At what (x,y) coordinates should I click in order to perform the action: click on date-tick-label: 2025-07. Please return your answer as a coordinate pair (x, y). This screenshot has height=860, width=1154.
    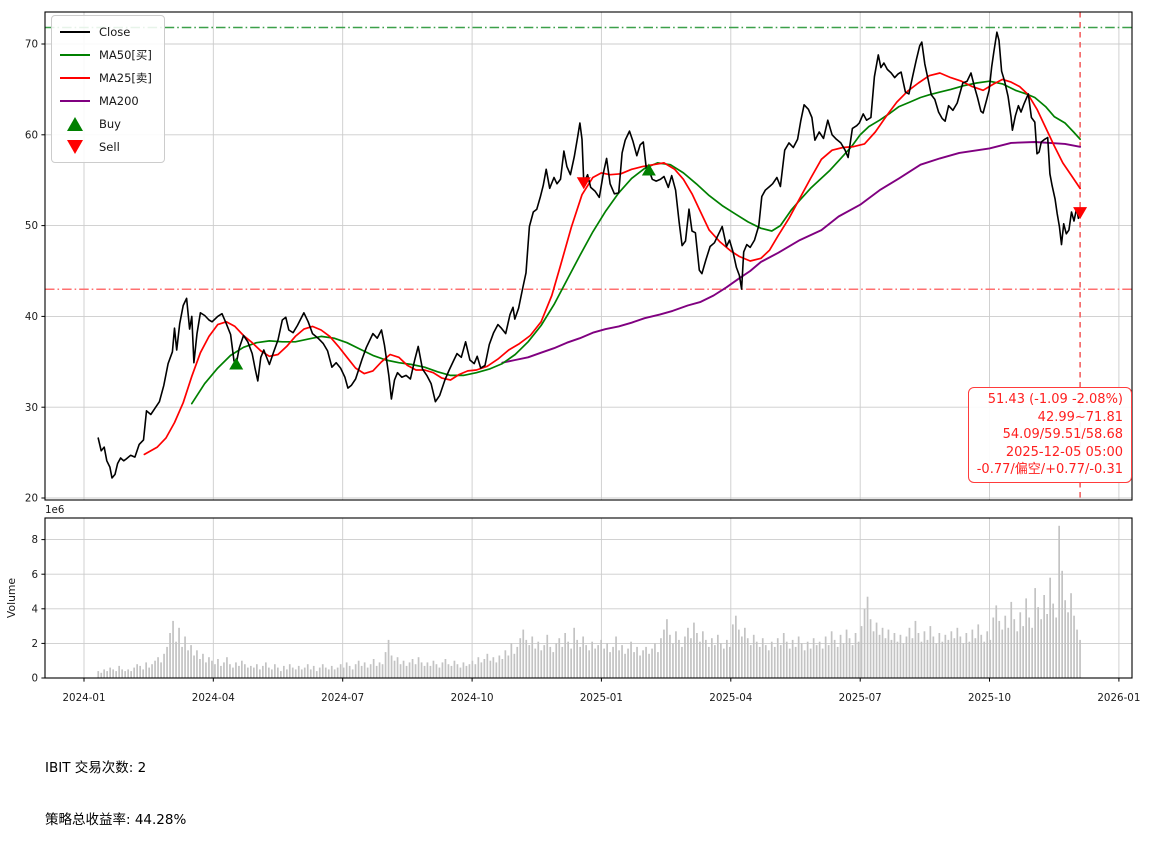
    Looking at the image, I should click on (860, 698).